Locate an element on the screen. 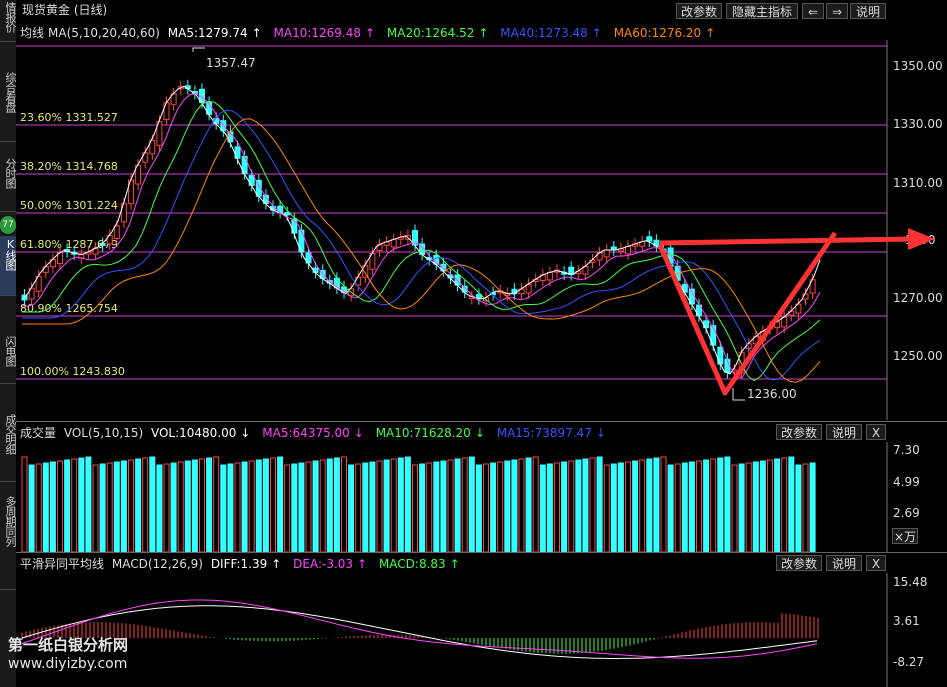 The width and height of the screenshot is (947, 687). ma60-value: MA60:1276.20 ↑ is located at coordinates (664, 33).